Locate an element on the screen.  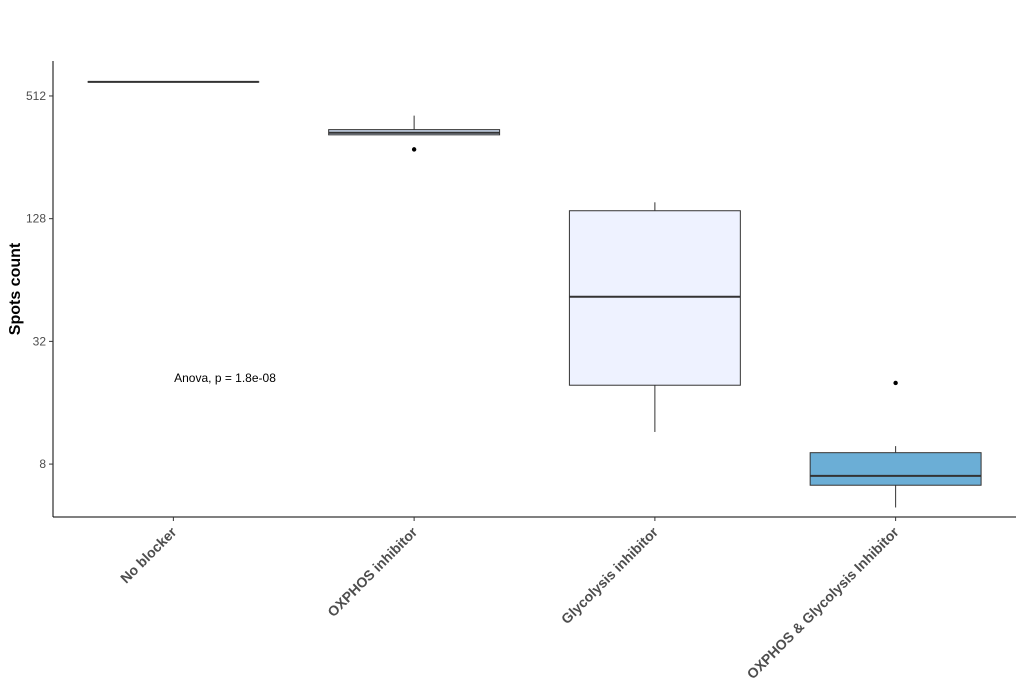
y-axis-title: Spots count is located at coordinates (15, 288).